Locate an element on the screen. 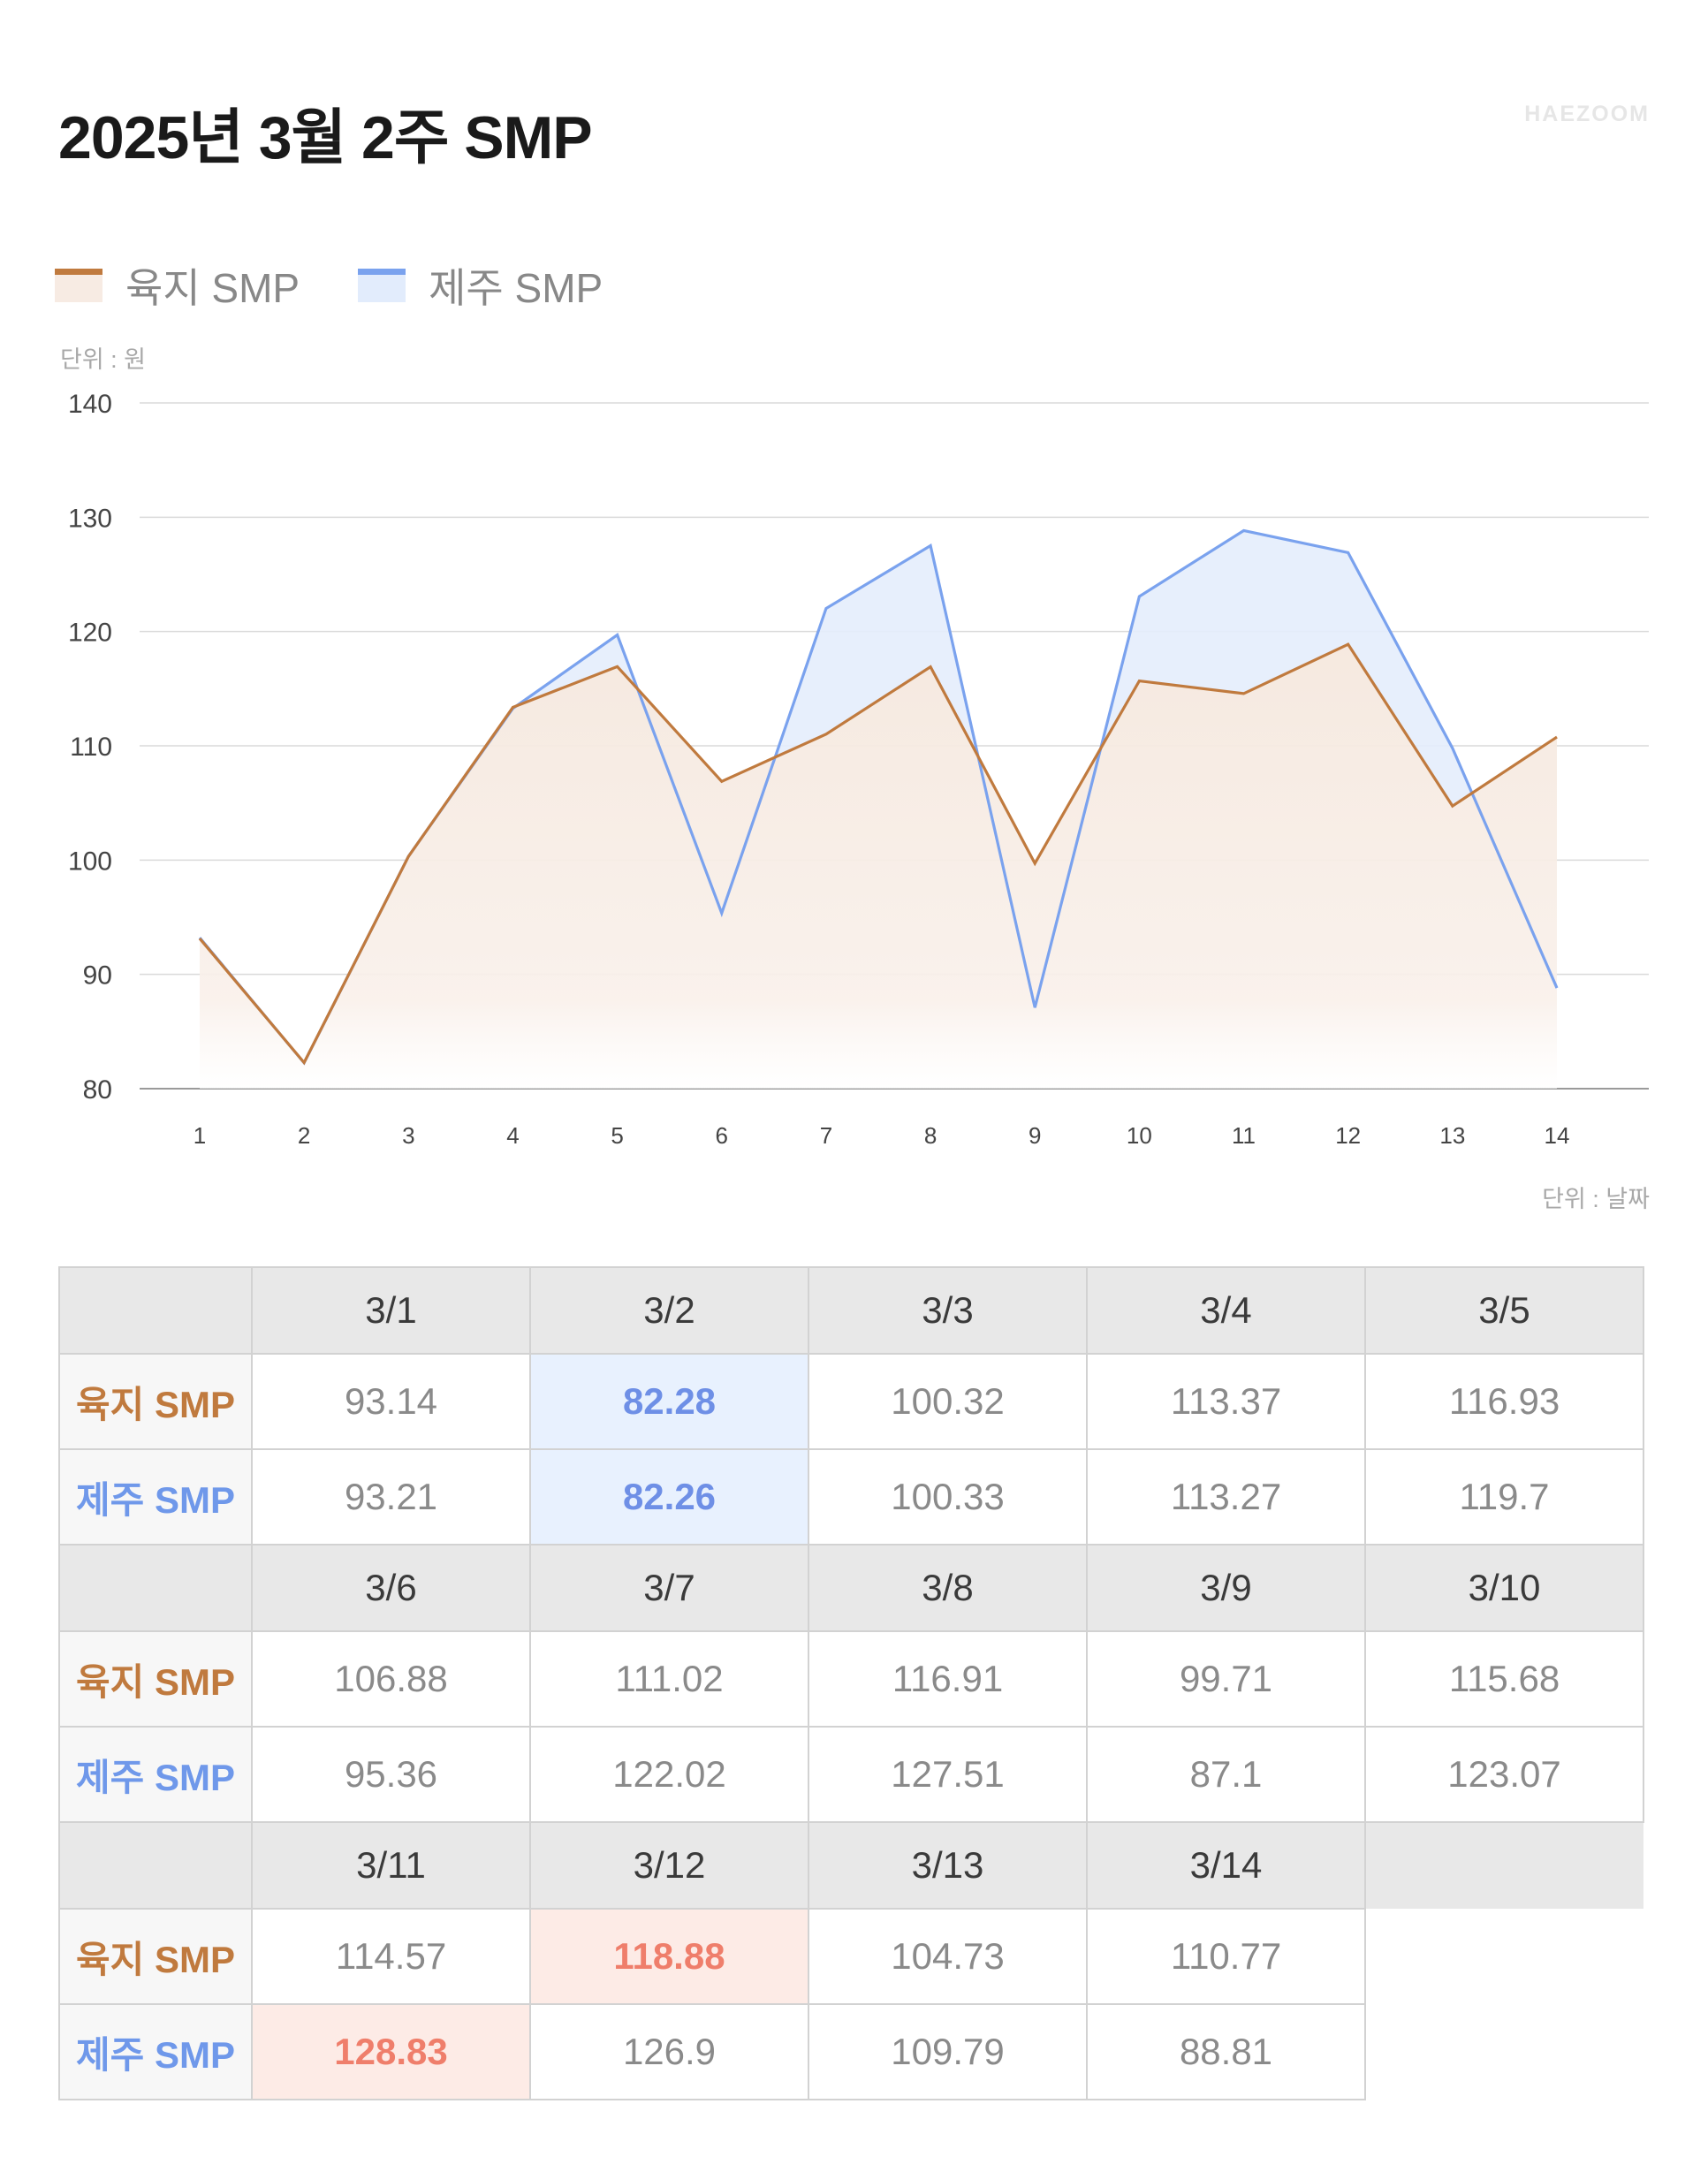 This screenshot has height=2157, width=1708. date-header-cell: 3/5 is located at coordinates (1504, 1310).